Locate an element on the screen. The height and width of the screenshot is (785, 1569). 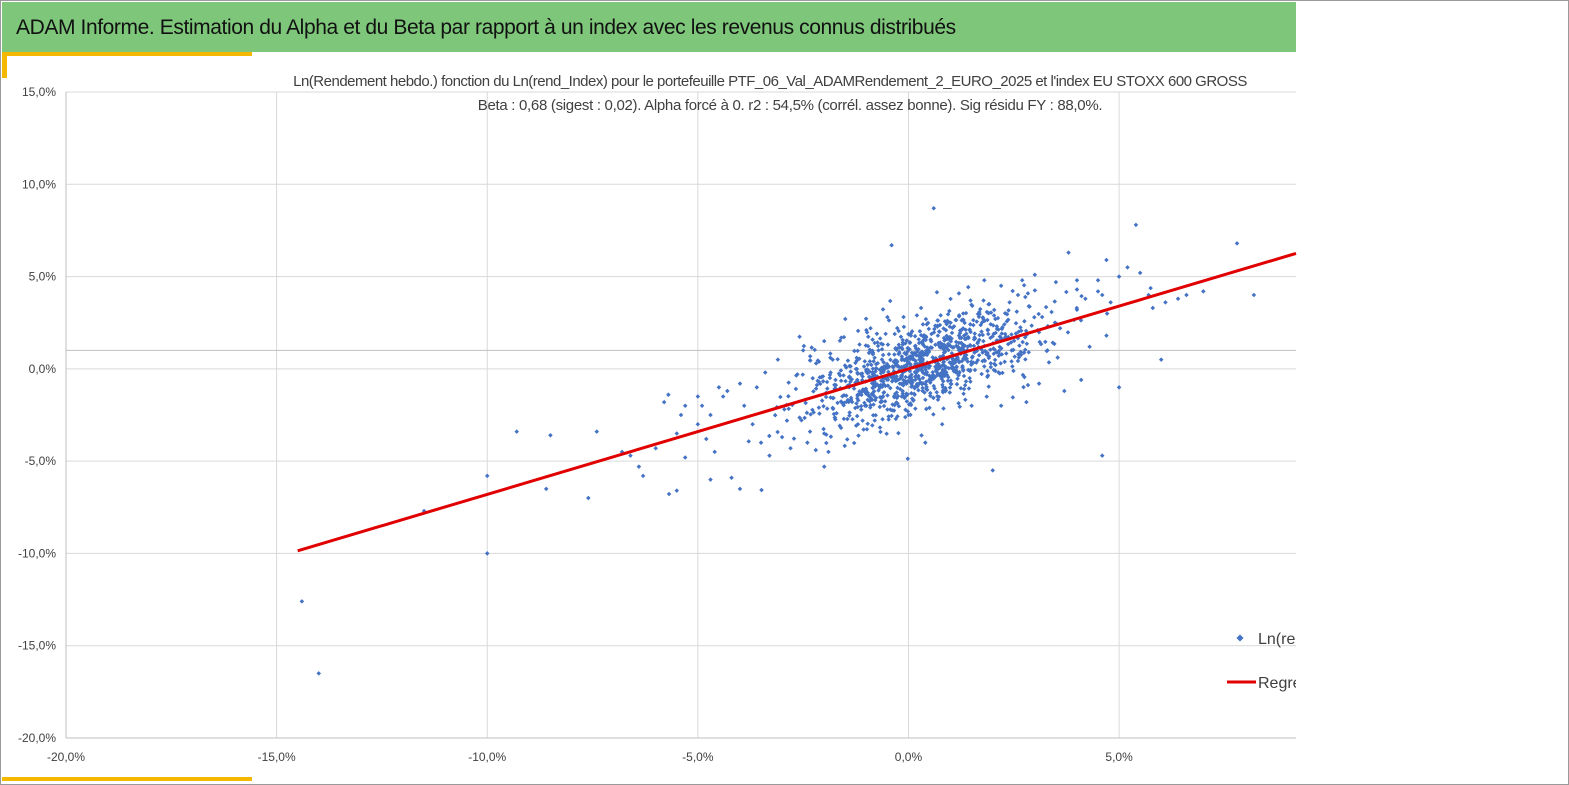
y-tick-label: 5,0% is located at coordinates (43, 277).